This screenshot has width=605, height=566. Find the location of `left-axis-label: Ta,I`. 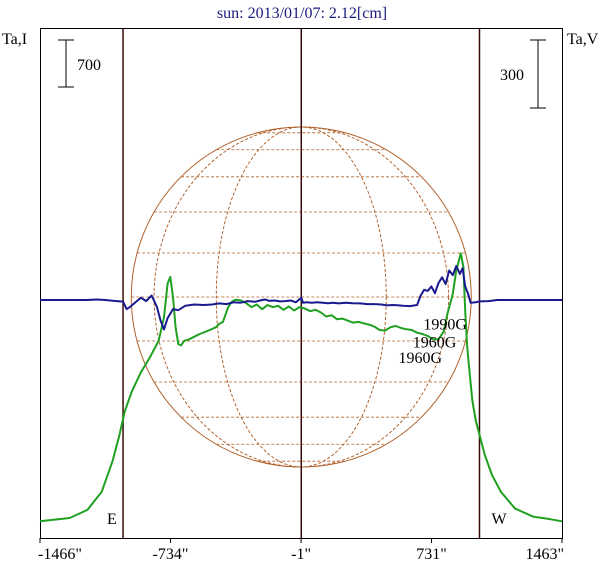

left-axis-label: Ta,I is located at coordinates (14, 39).